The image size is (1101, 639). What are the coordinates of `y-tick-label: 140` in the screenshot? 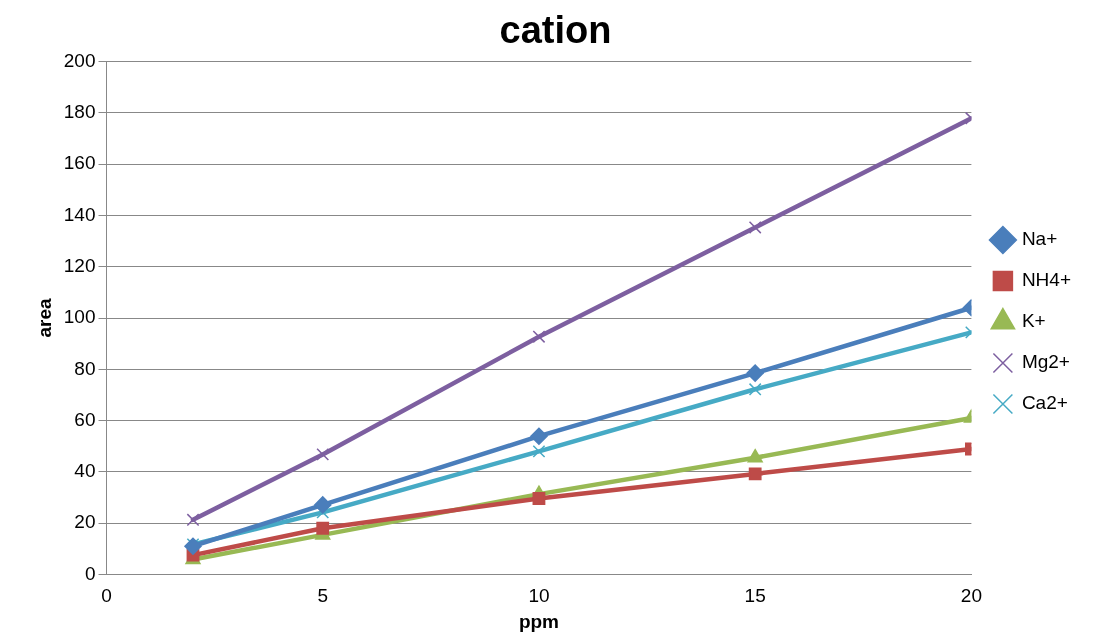 It's located at (79, 214).